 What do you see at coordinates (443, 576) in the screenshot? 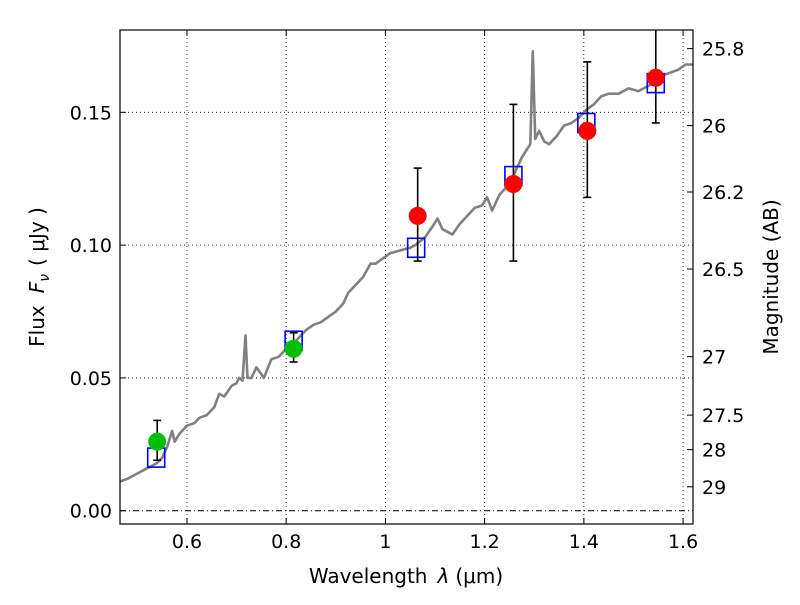
I see `x-axis-label-symbol: λ` at bounding box center [443, 576].